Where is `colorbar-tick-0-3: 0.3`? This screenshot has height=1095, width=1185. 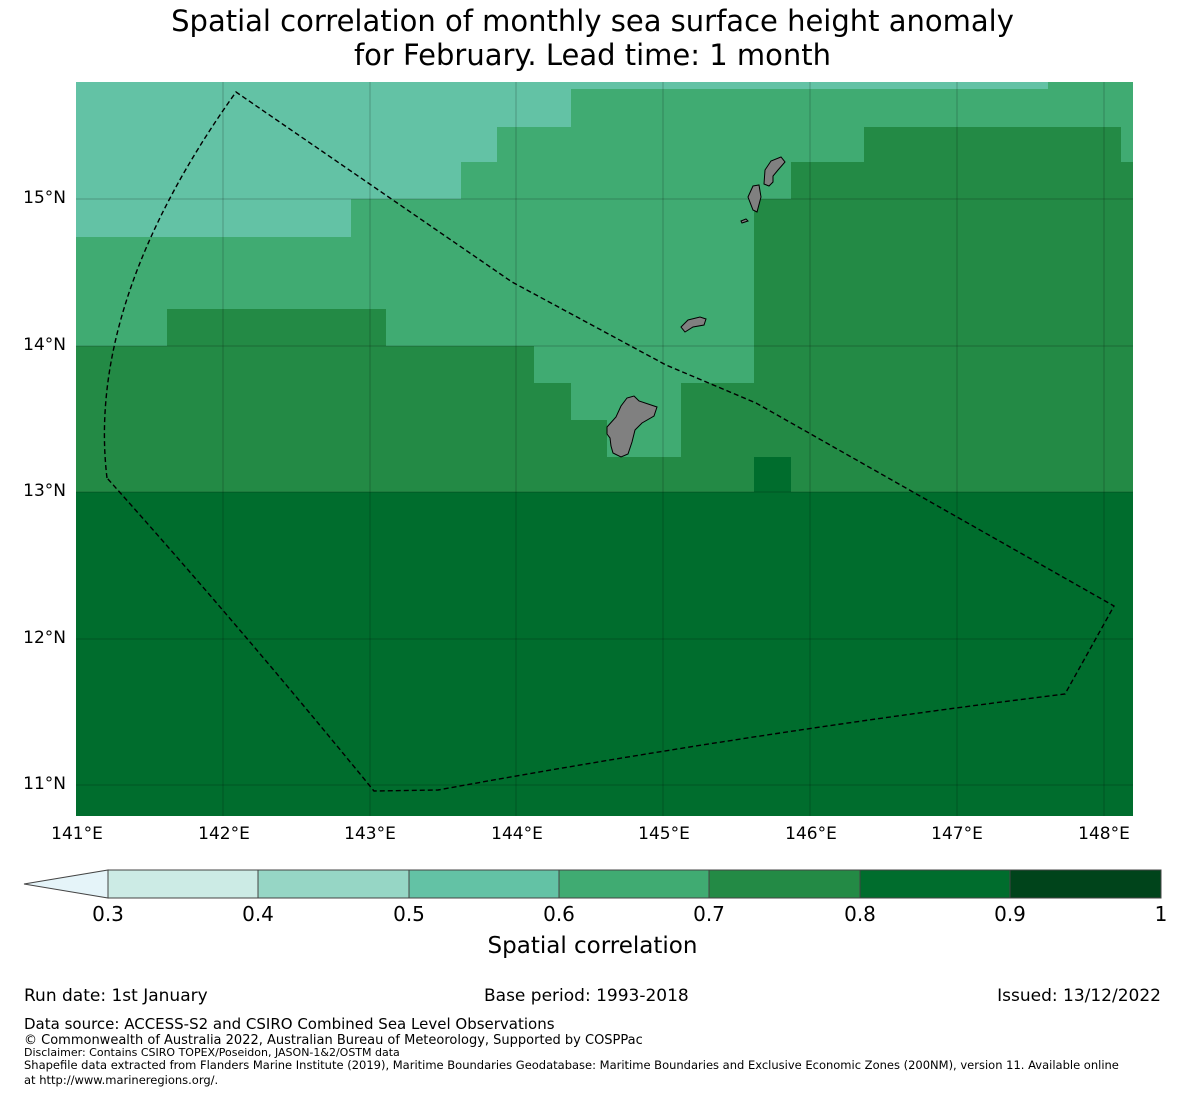 colorbar-tick-0-3: 0.3 is located at coordinates (108, 914).